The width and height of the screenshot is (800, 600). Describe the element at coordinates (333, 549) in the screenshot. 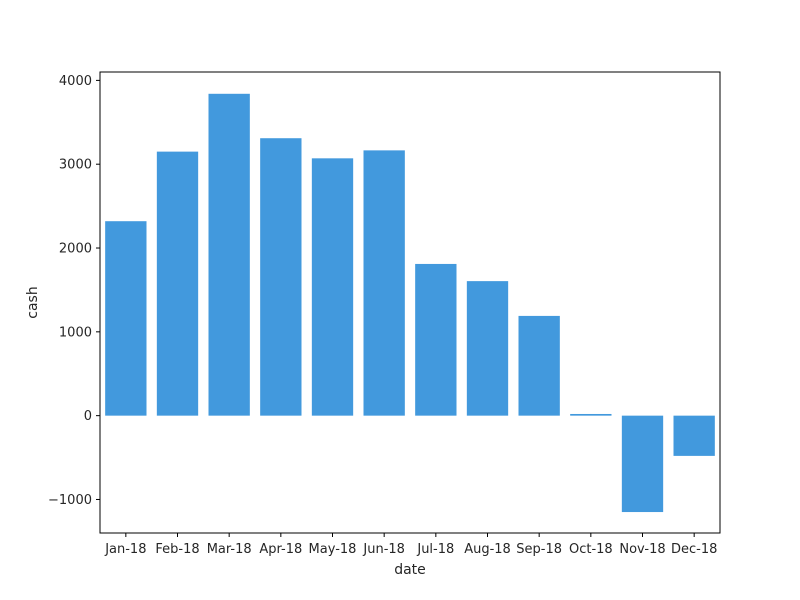

I see `x-tick-label: May-18` at that location.